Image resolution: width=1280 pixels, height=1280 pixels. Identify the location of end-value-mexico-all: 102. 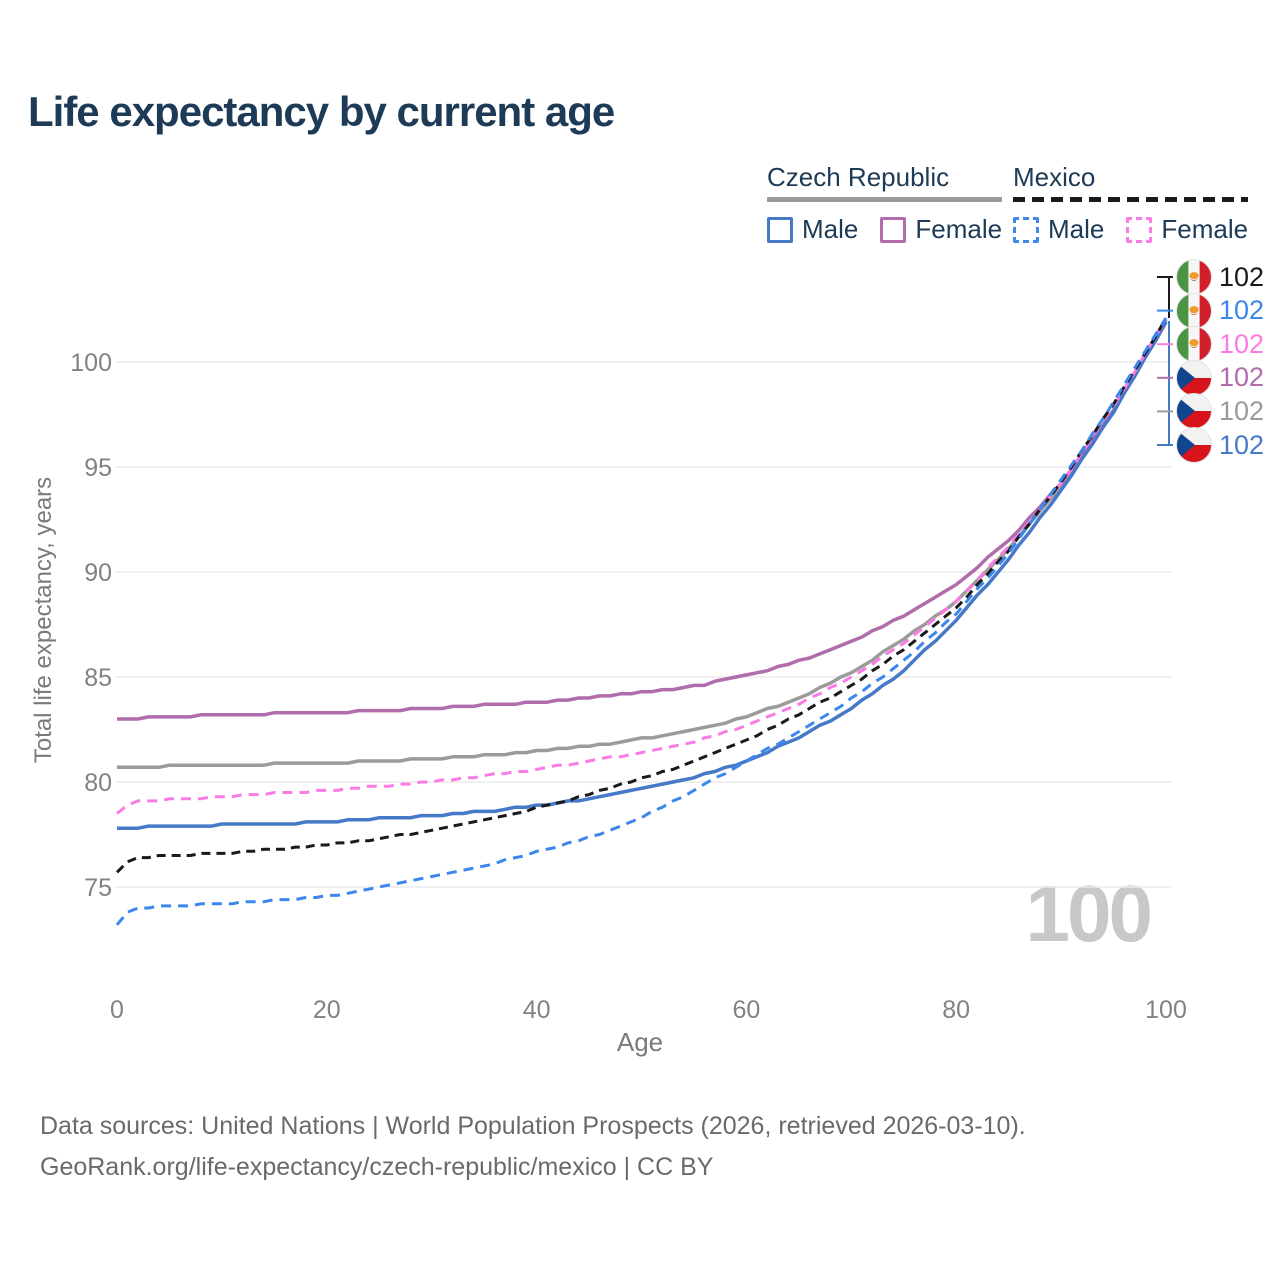
(1242, 276).